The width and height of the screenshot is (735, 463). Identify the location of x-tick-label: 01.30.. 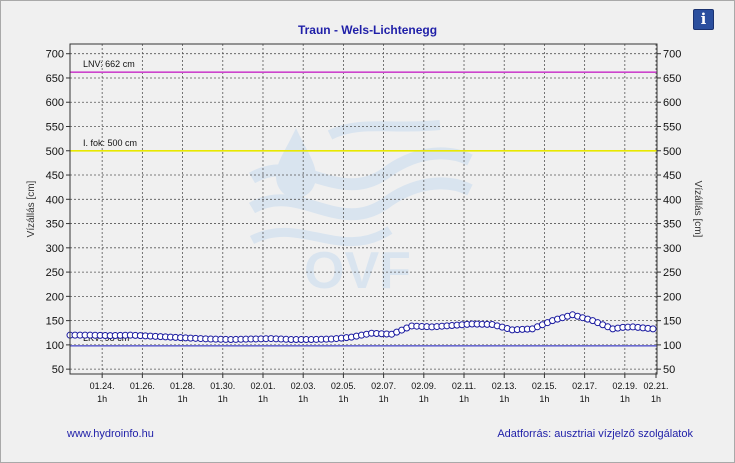
(222, 386).